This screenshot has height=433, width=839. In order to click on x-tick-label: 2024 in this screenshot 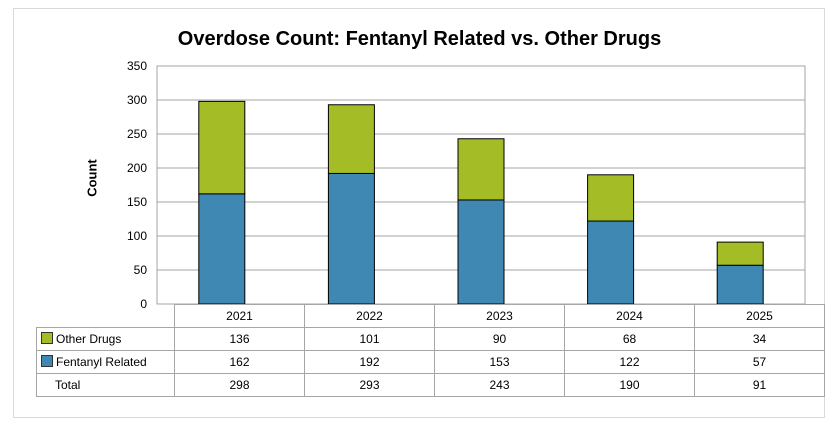, I will do `click(629, 316)`.